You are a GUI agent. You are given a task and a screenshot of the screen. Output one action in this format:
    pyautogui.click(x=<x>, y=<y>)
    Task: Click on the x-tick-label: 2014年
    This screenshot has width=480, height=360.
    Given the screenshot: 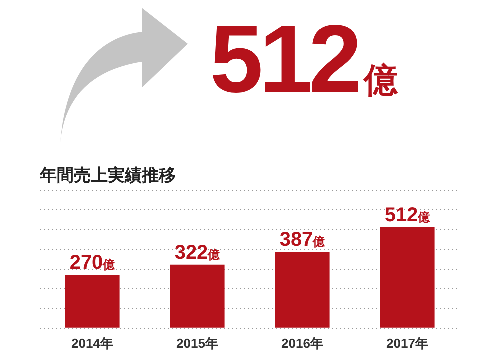 What is the action you would take?
    pyautogui.click(x=93, y=343)
    